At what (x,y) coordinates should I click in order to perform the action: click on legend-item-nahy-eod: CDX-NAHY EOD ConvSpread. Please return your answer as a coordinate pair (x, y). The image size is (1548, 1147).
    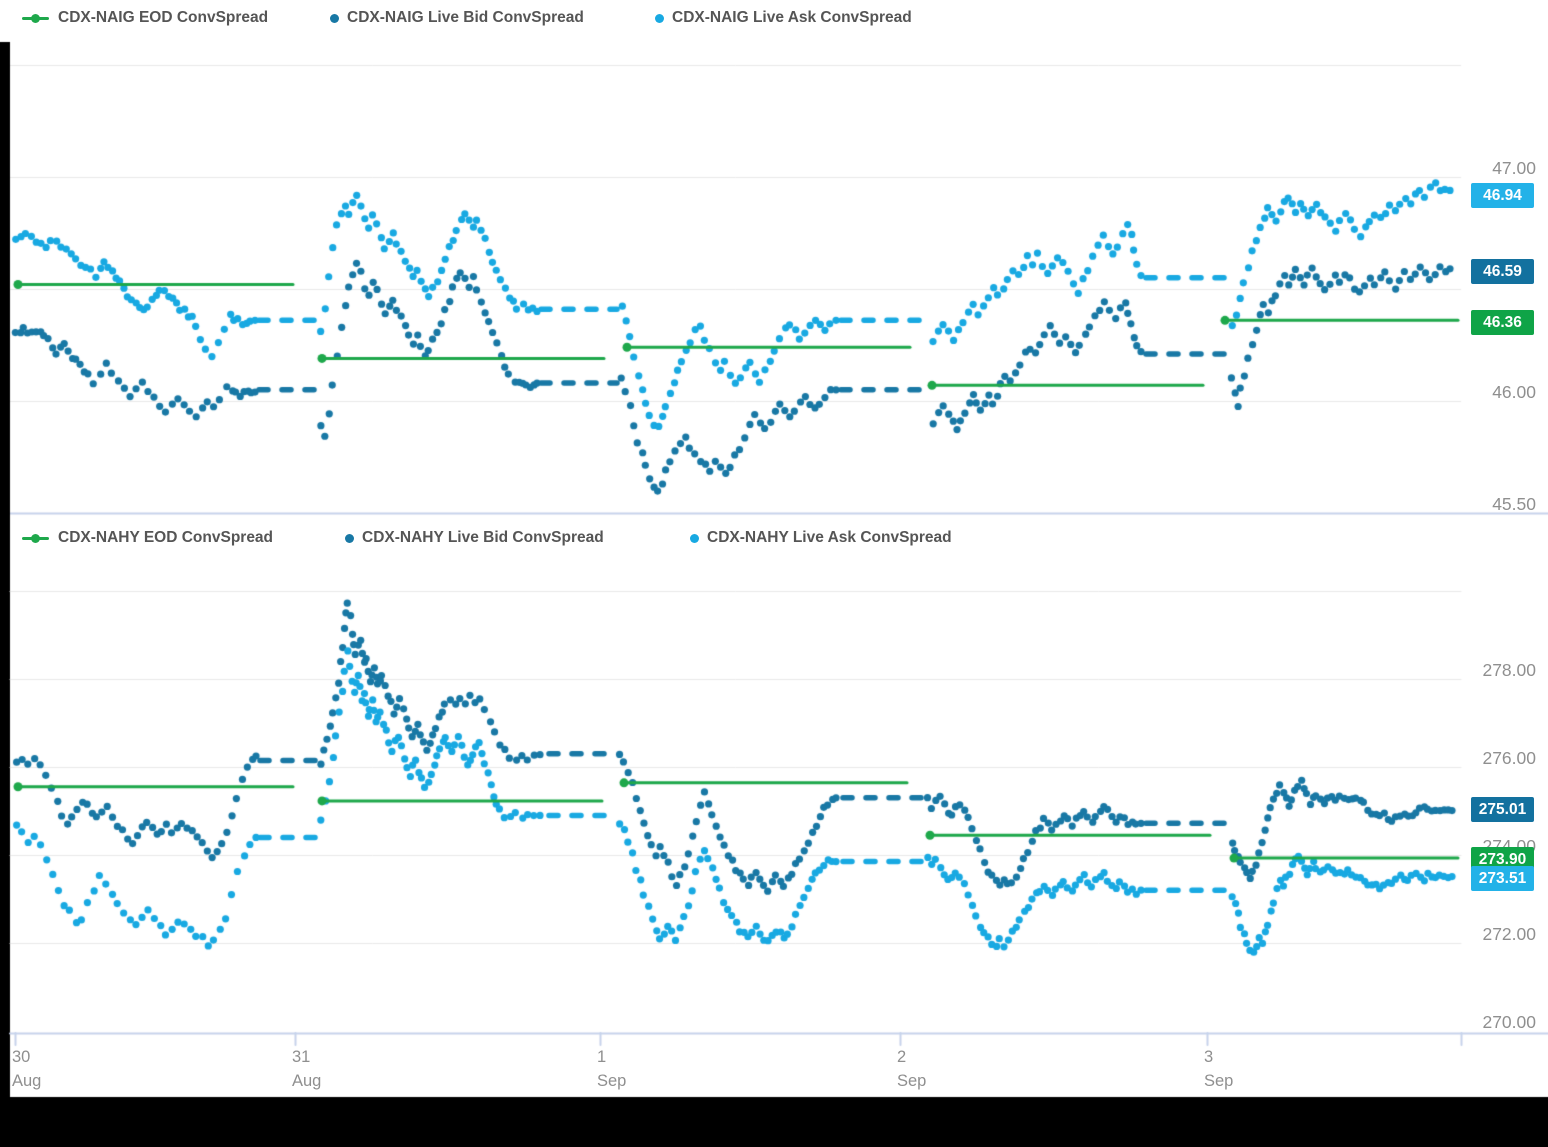
    Looking at the image, I should click on (147, 538).